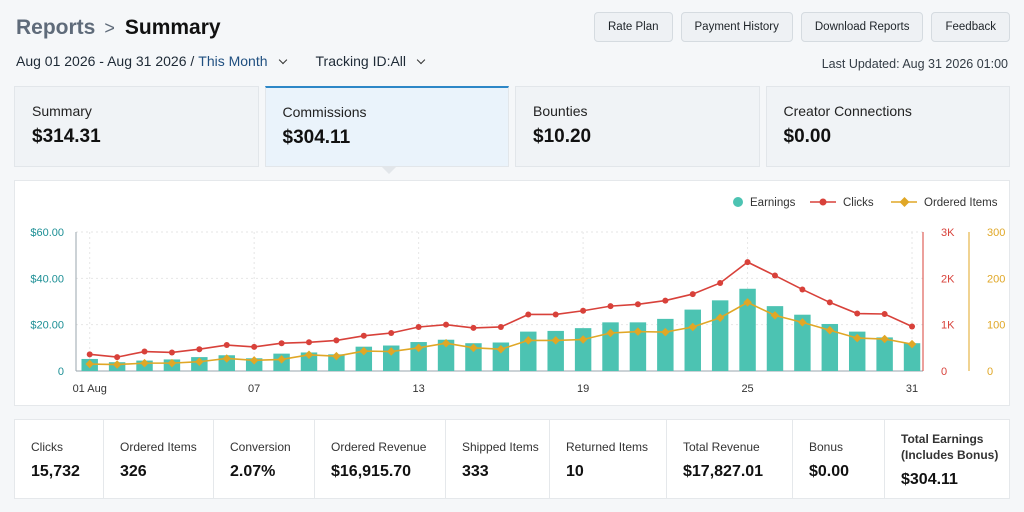 The image size is (1024, 512). Describe the element at coordinates (970, 27) in the screenshot. I see `feedback-button: Feedback` at that location.